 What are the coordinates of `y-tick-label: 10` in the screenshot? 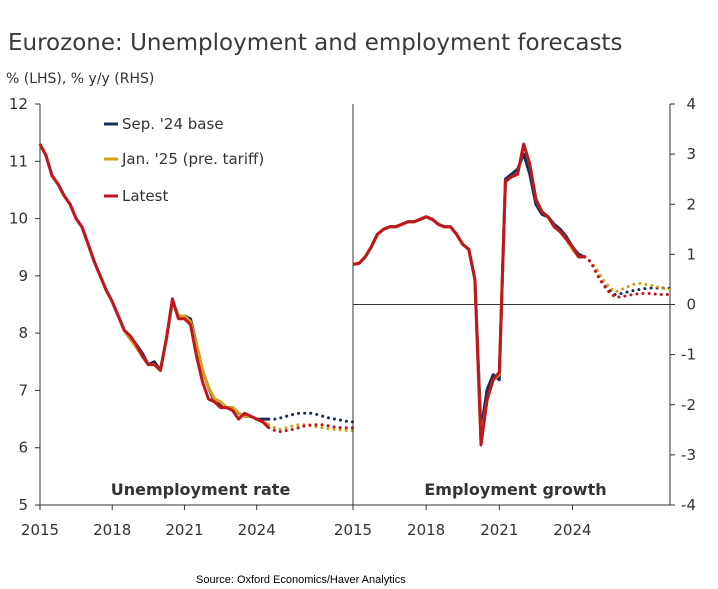 It's located at (18, 219).